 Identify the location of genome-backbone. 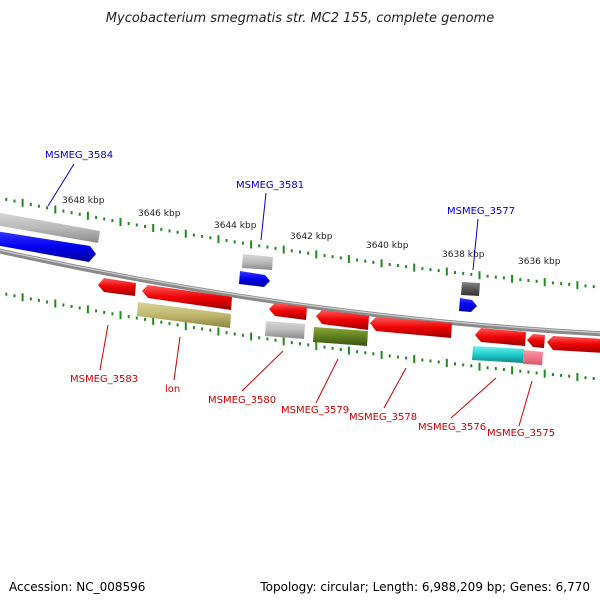
(300, 292).